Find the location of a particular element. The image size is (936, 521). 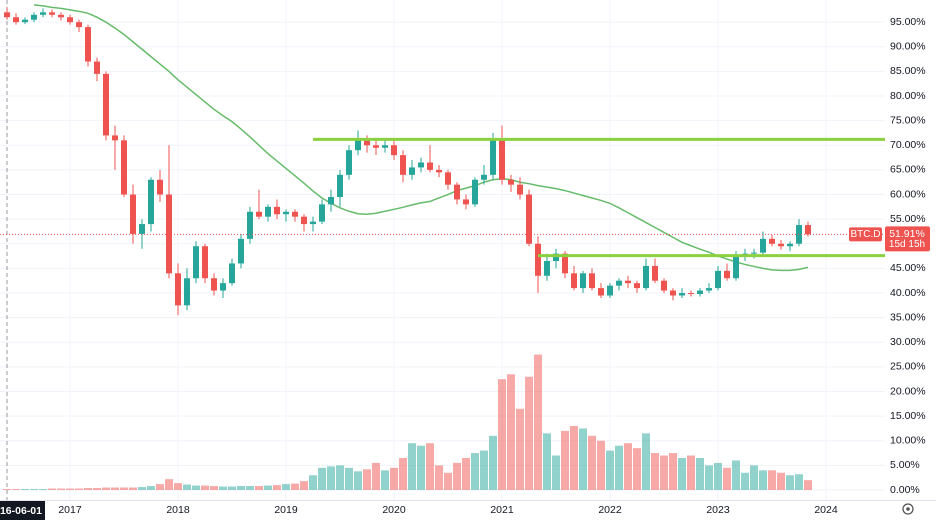

y-tick-label: 95.00% is located at coordinates (908, 22).